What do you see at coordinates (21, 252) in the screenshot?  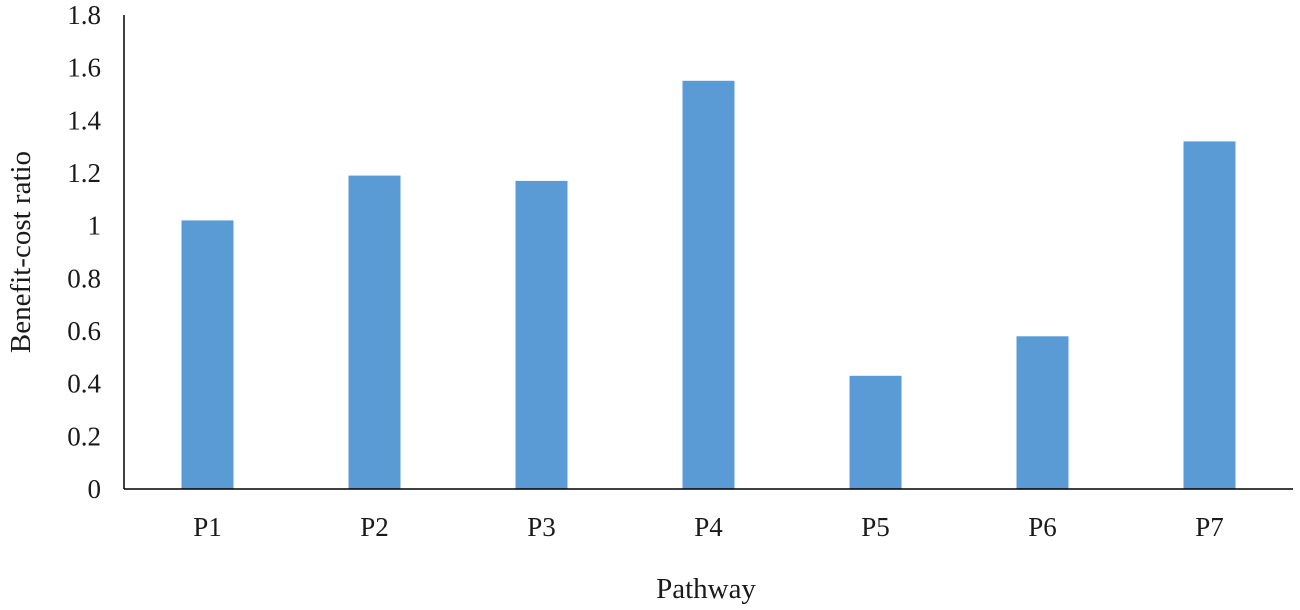 I see `y-axis-title: Benefit-cost ratio` at bounding box center [21, 252].